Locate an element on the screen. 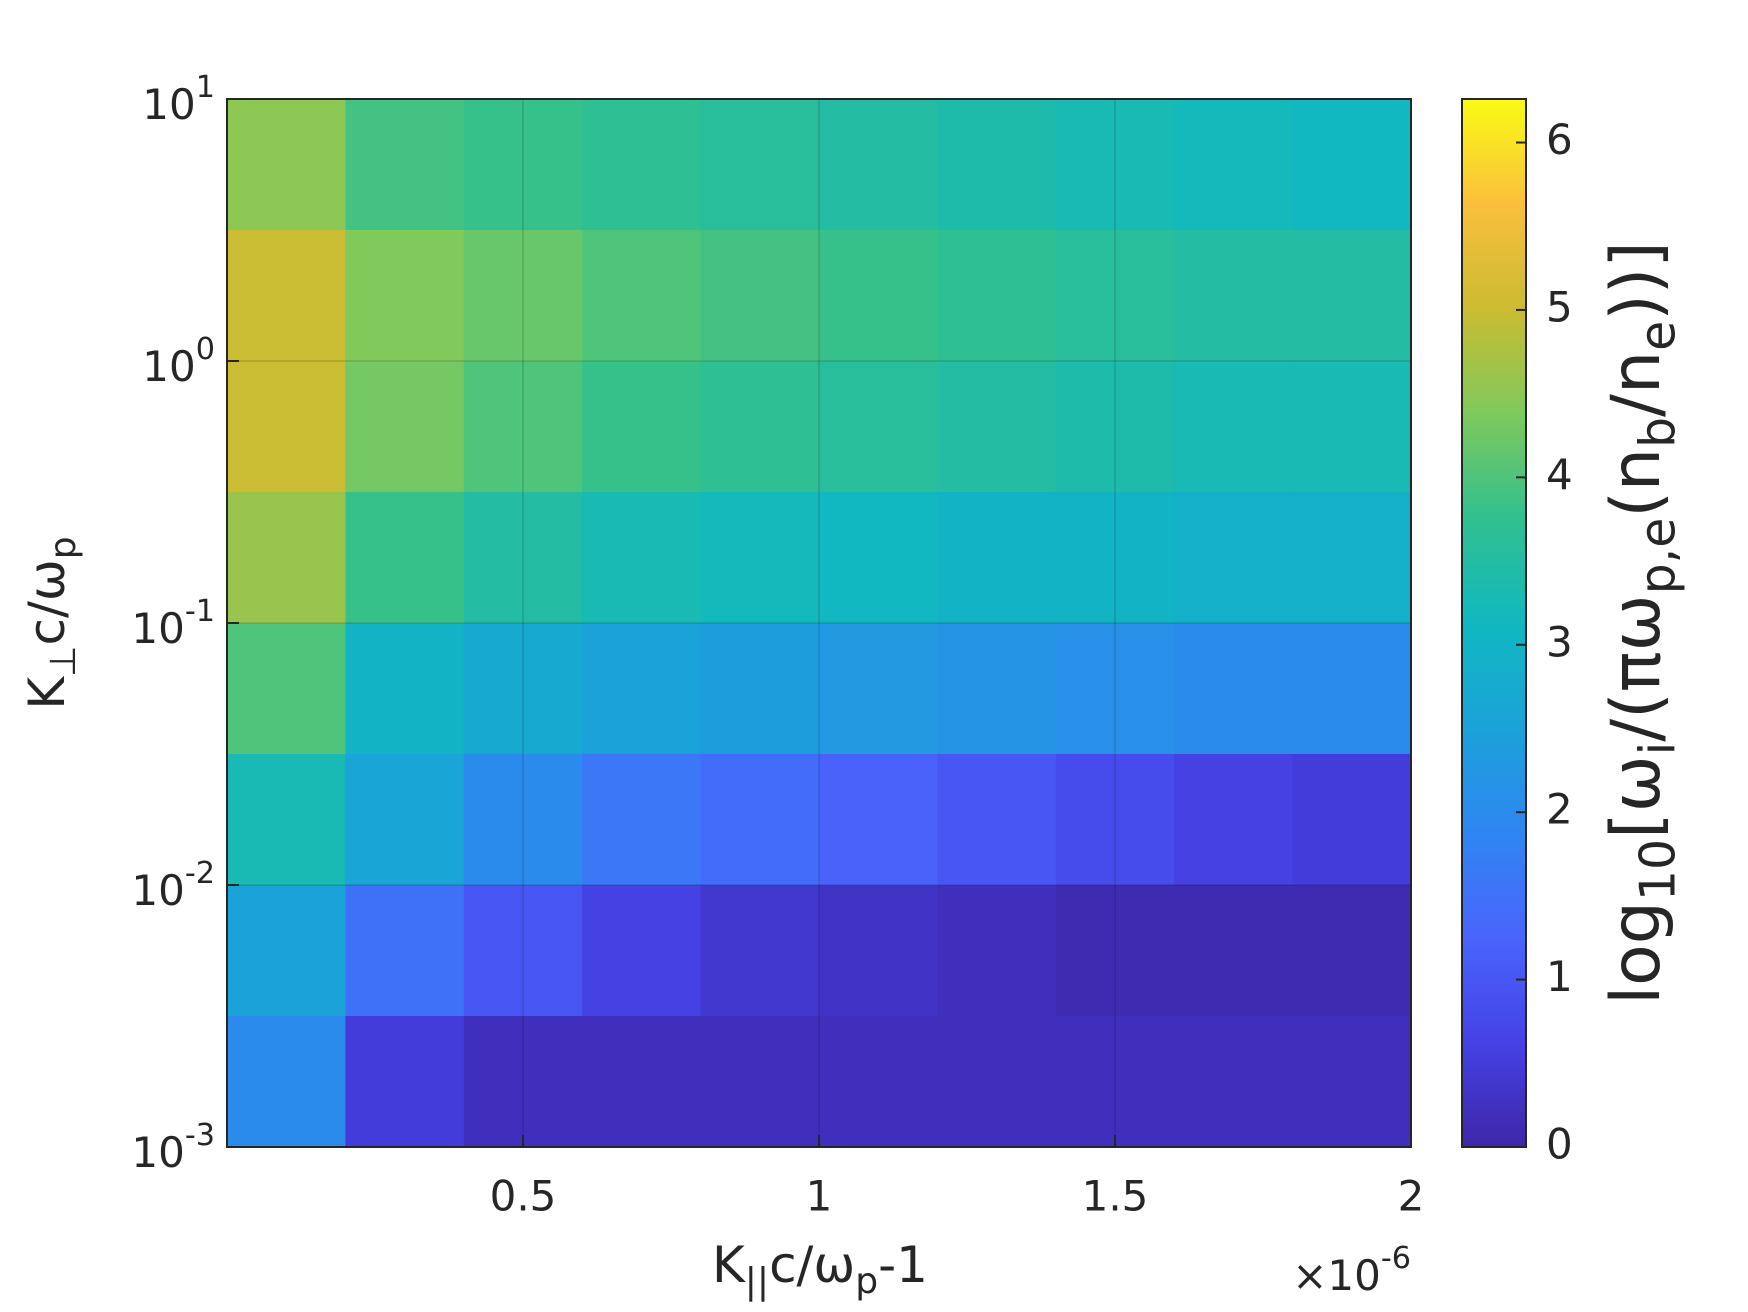 The image size is (1748, 1312). y-tick-label: 10⁰ is located at coordinates (178, 361).